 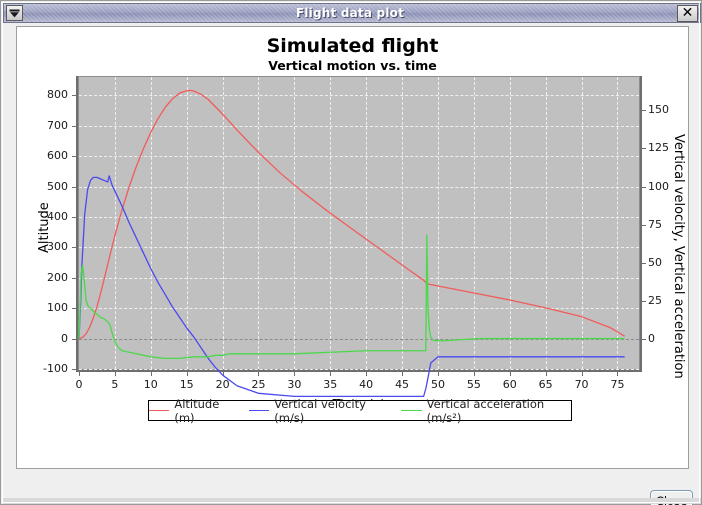 What do you see at coordinates (509, 384) in the screenshot?
I see `tick-label: 60` at bounding box center [509, 384].